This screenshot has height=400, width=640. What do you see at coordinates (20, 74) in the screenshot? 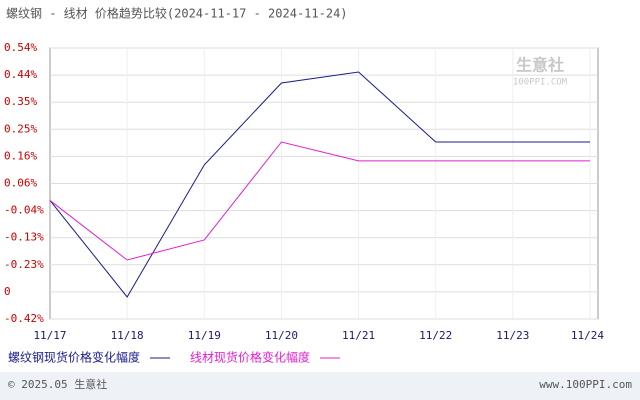
I see `y-tick-label: 0.44%` at bounding box center [20, 74].